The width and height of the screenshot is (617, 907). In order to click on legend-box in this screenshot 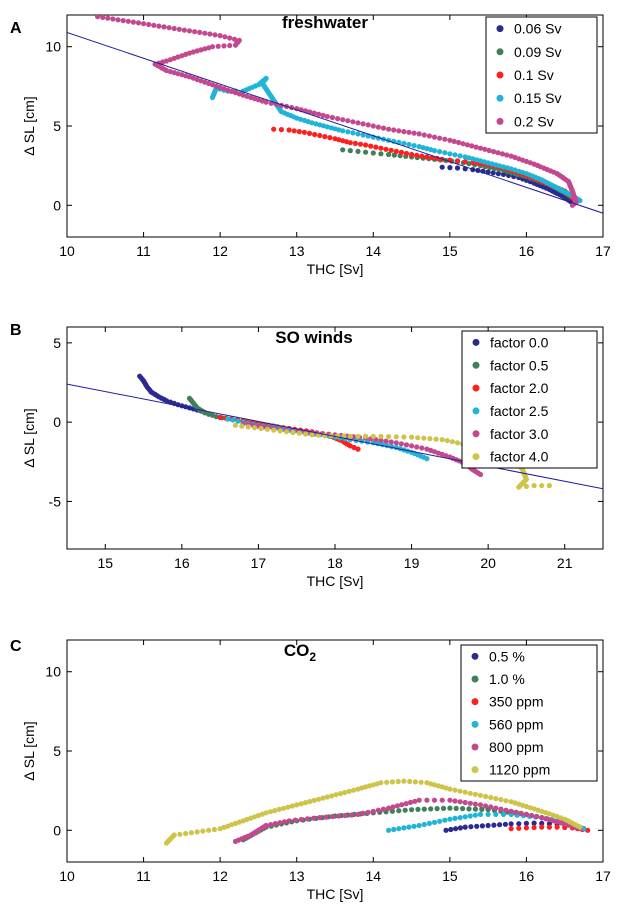, I will do `click(529, 713)`.